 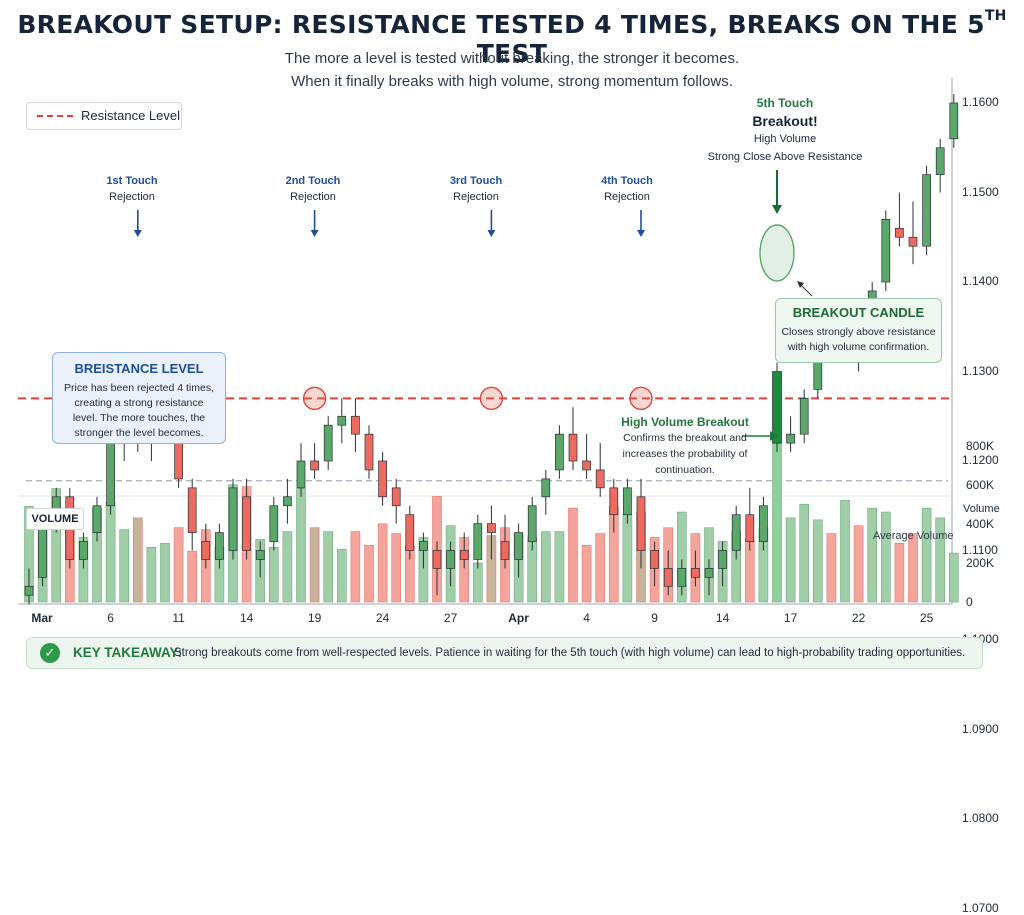 I want to click on volume-tick-label: 400K, so click(x=980, y=523).